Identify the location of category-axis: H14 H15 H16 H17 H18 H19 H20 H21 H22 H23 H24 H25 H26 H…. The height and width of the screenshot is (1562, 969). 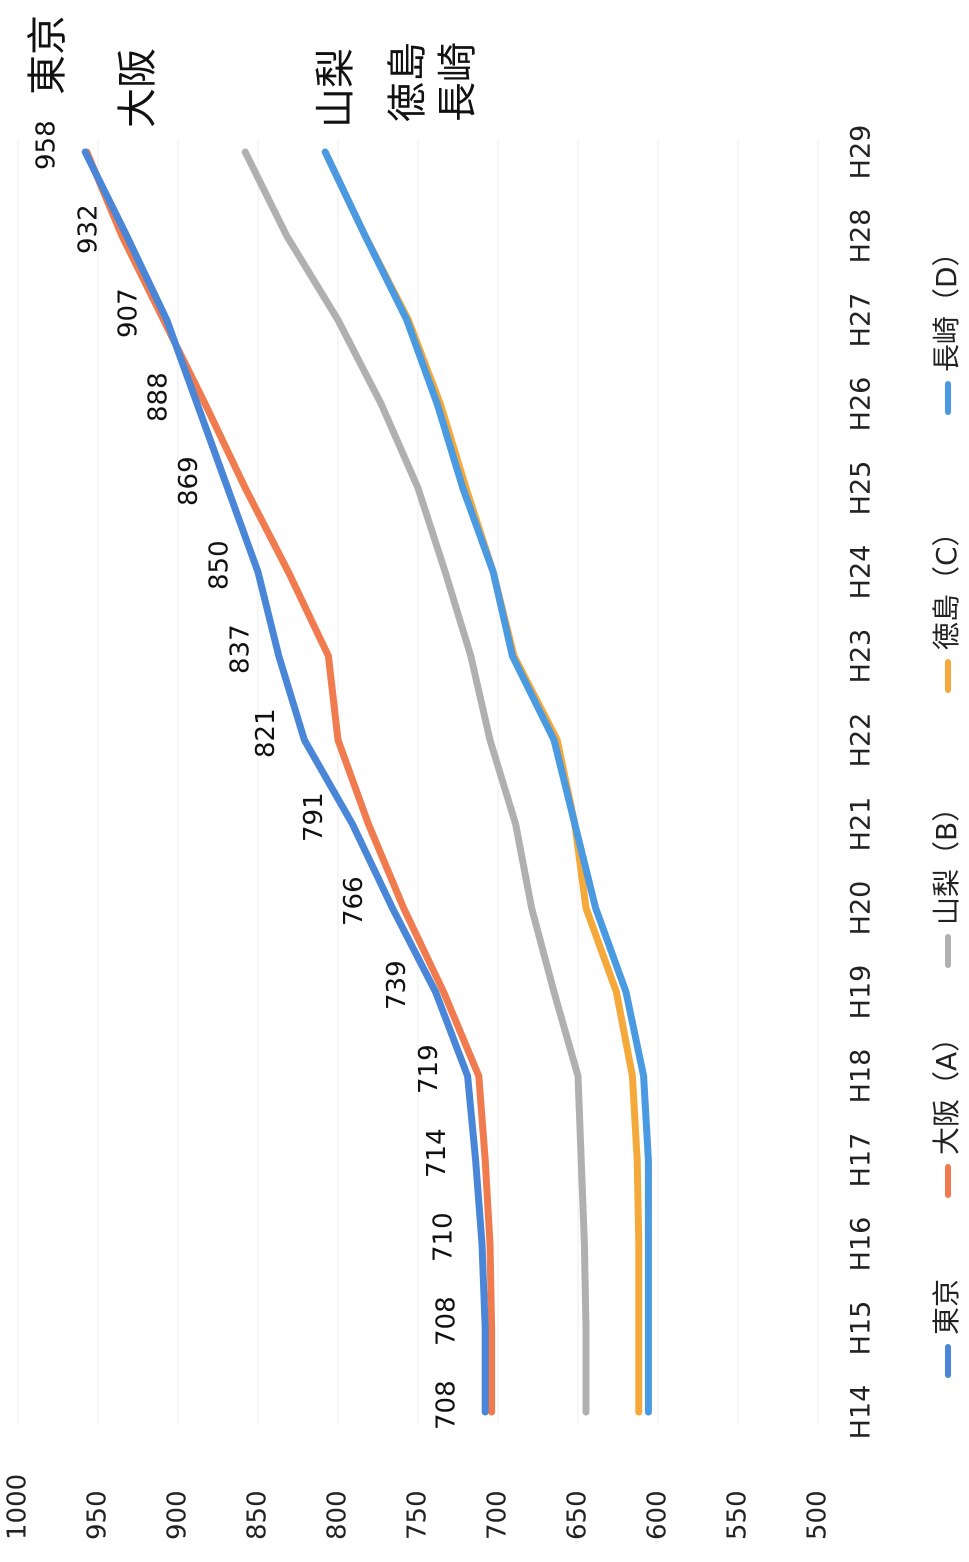
(861, 782).